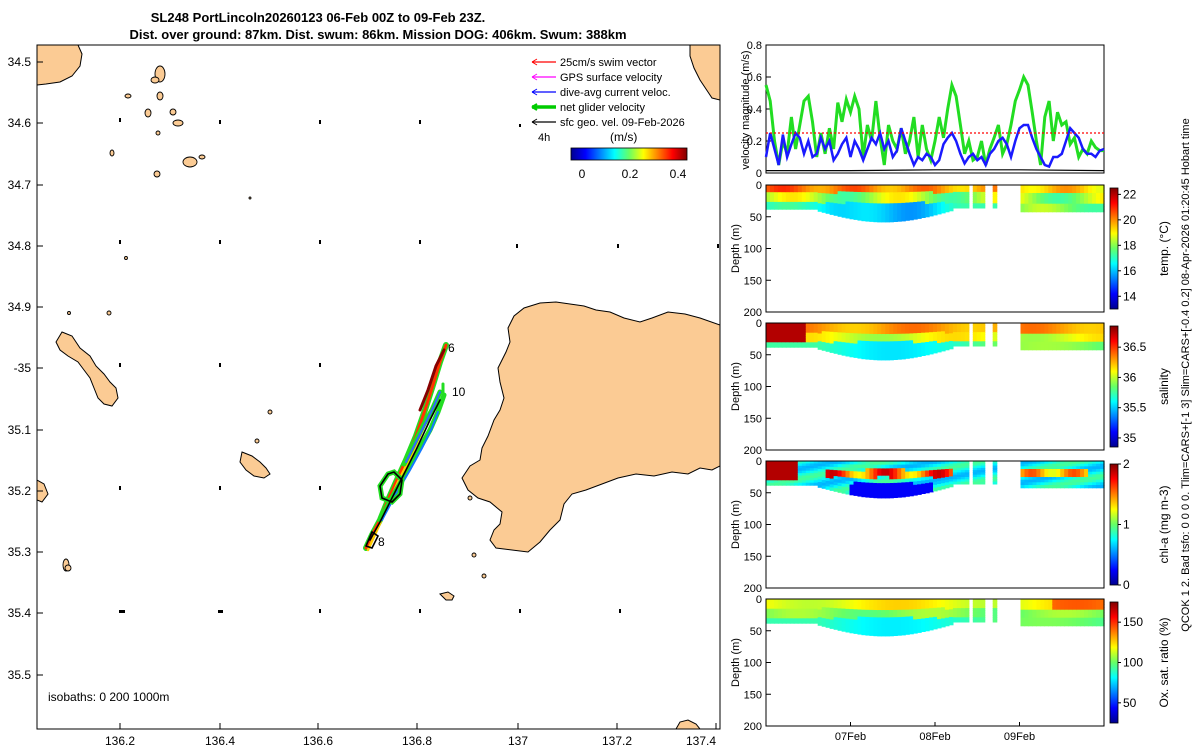  What do you see at coordinates (754, 110) in the screenshot?
I see `velocity-ytick-label: 0.4` at bounding box center [754, 110].